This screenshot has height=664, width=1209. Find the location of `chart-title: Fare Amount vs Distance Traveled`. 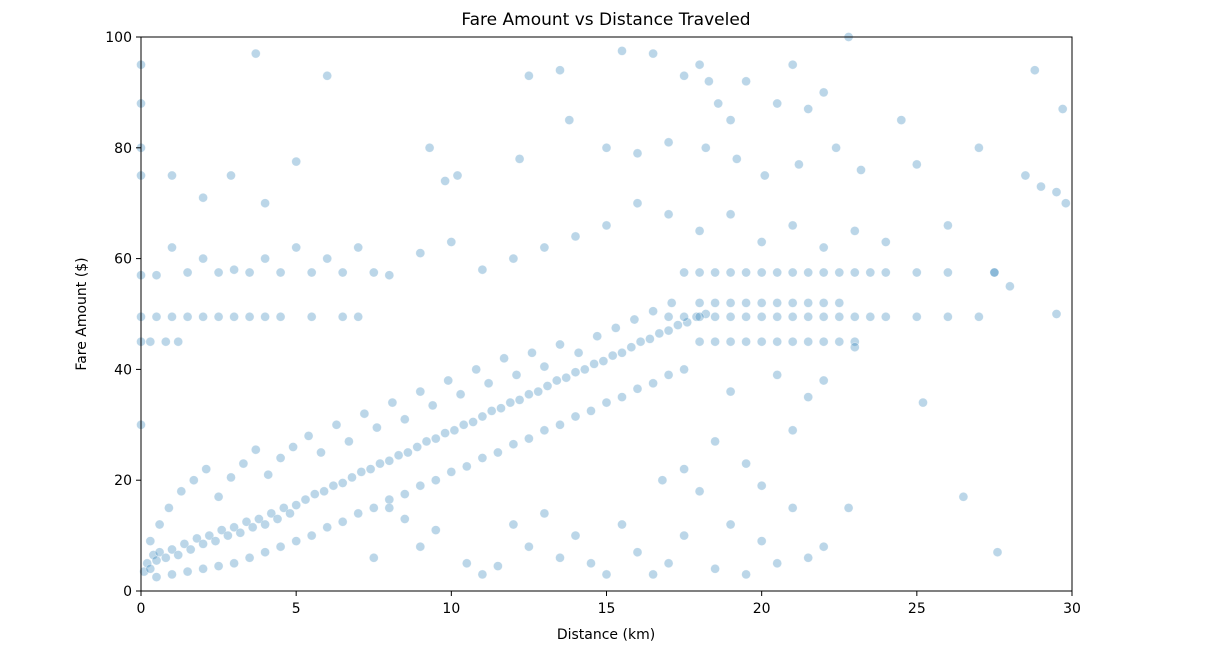

chart-title: Fare Amount vs Distance Traveled is located at coordinates (605, 20).